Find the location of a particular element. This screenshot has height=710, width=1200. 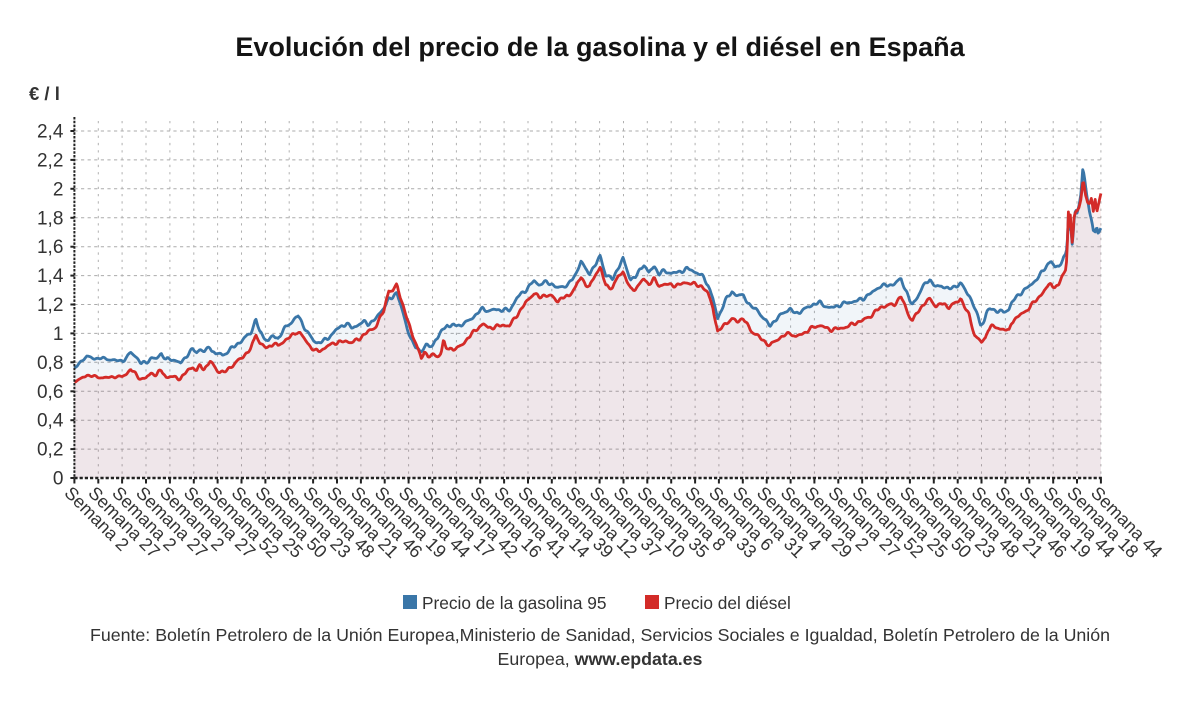

svg-text: 0,6 is located at coordinates (50, 392).